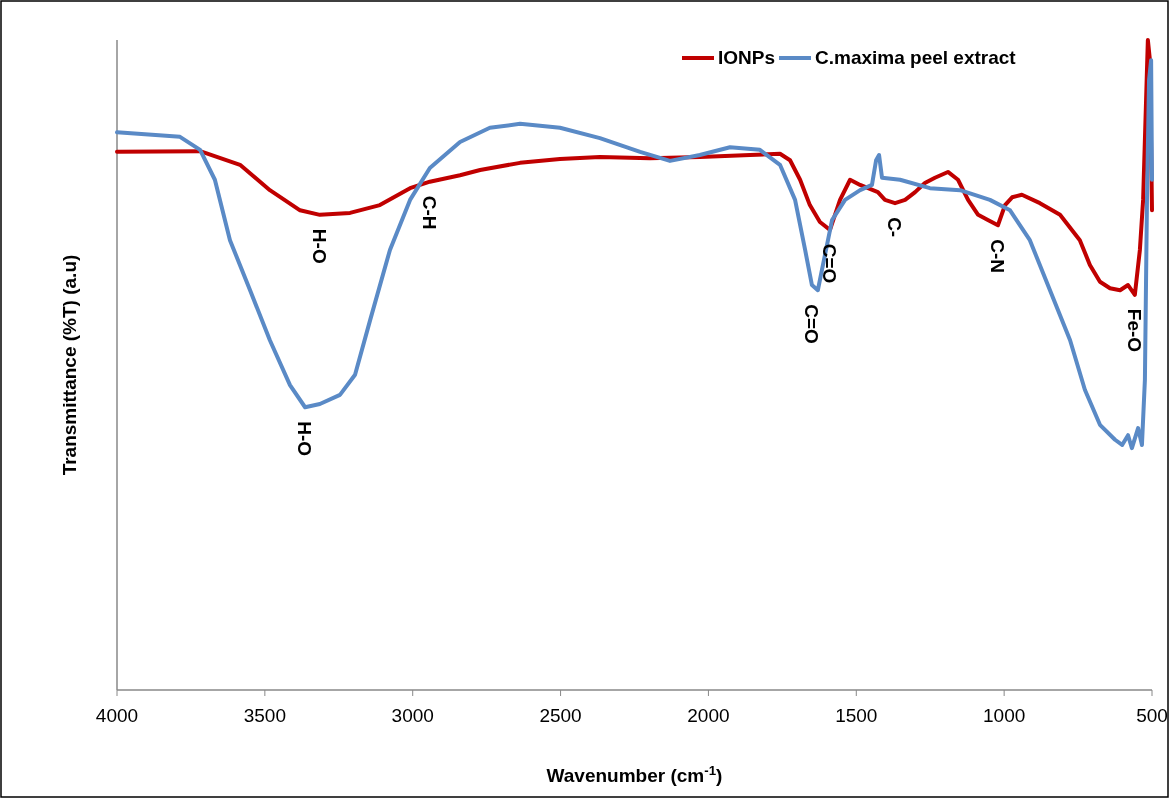 Image resolution: width=1169 pixels, height=798 pixels. Describe the element at coordinates (747, 57) in the screenshot. I see `legend-label: IONPs` at that location.